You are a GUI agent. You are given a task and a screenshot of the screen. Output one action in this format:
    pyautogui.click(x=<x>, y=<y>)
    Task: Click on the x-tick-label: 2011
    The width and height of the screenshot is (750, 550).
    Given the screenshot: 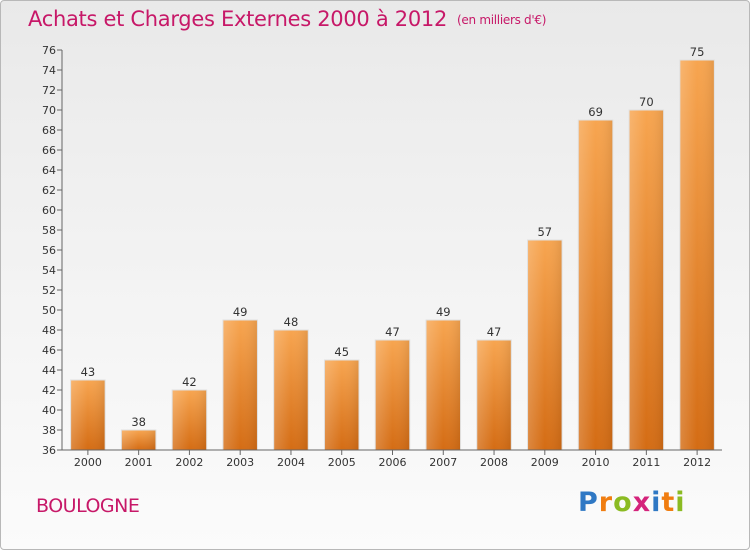 What is the action you would take?
    pyautogui.click(x=646, y=462)
    